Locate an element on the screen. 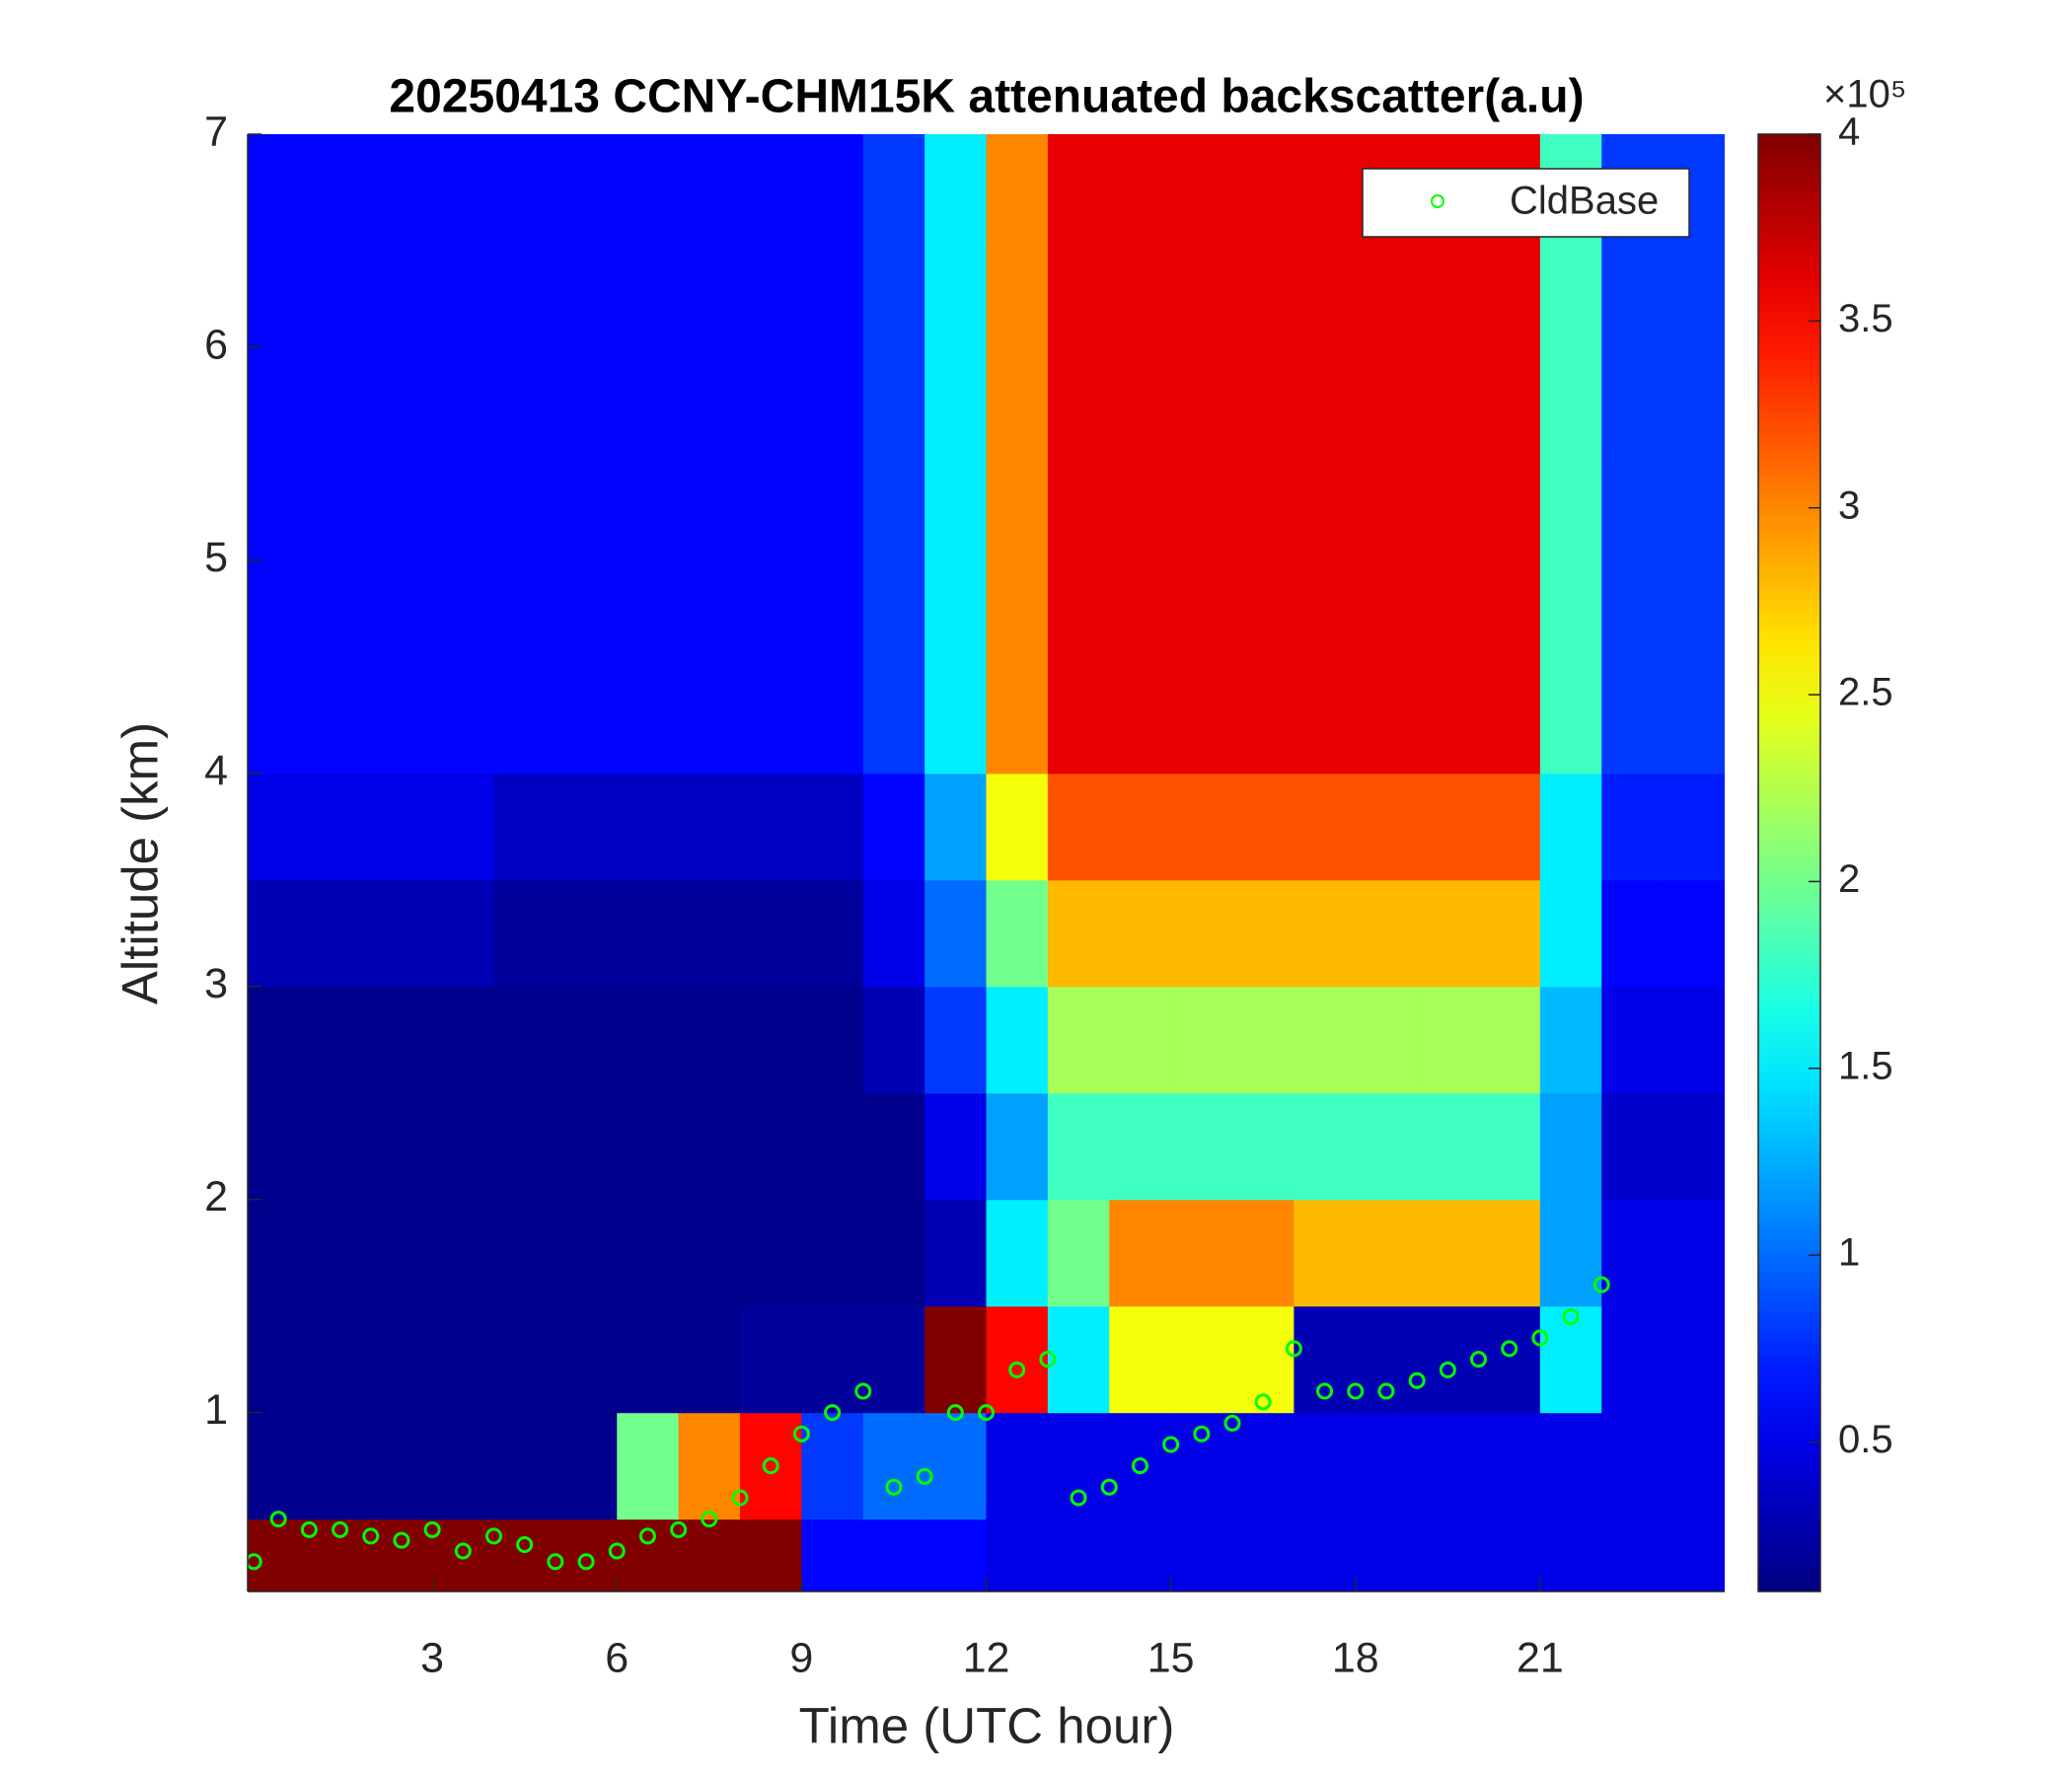  colorbar-tick-label: 3.5 is located at coordinates (1866, 318).